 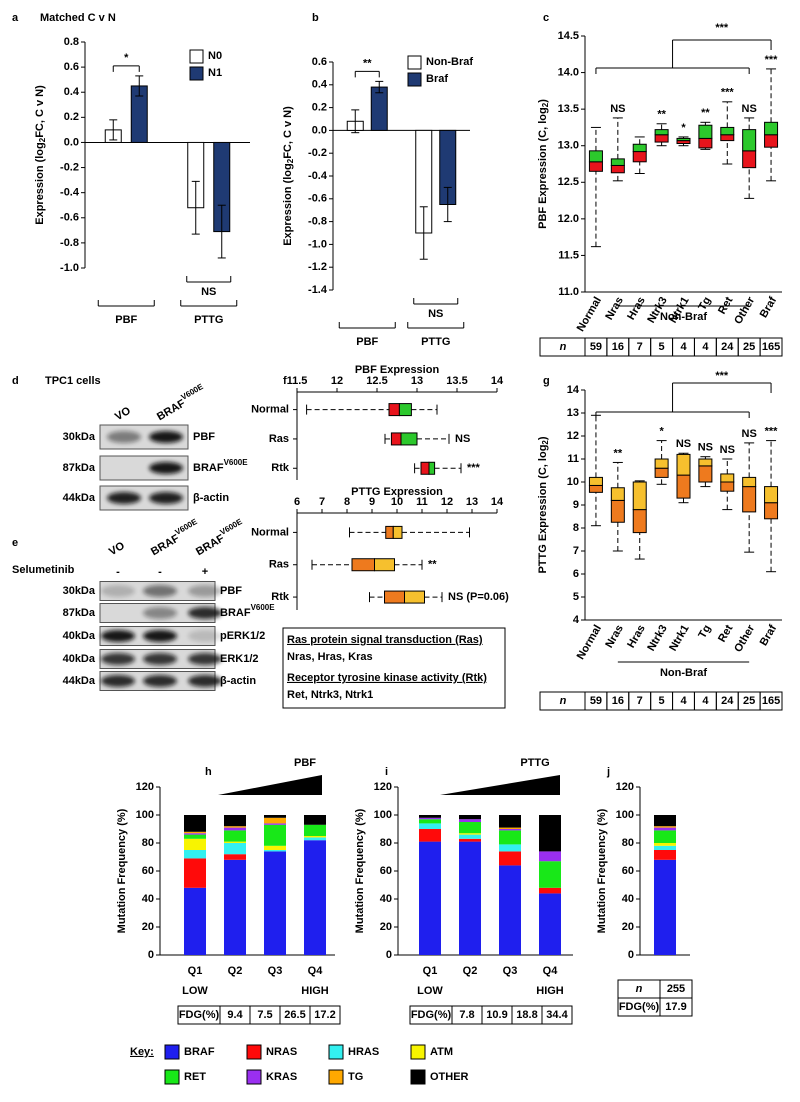 I want to click on legend-label: N1, so click(x=215, y=73).